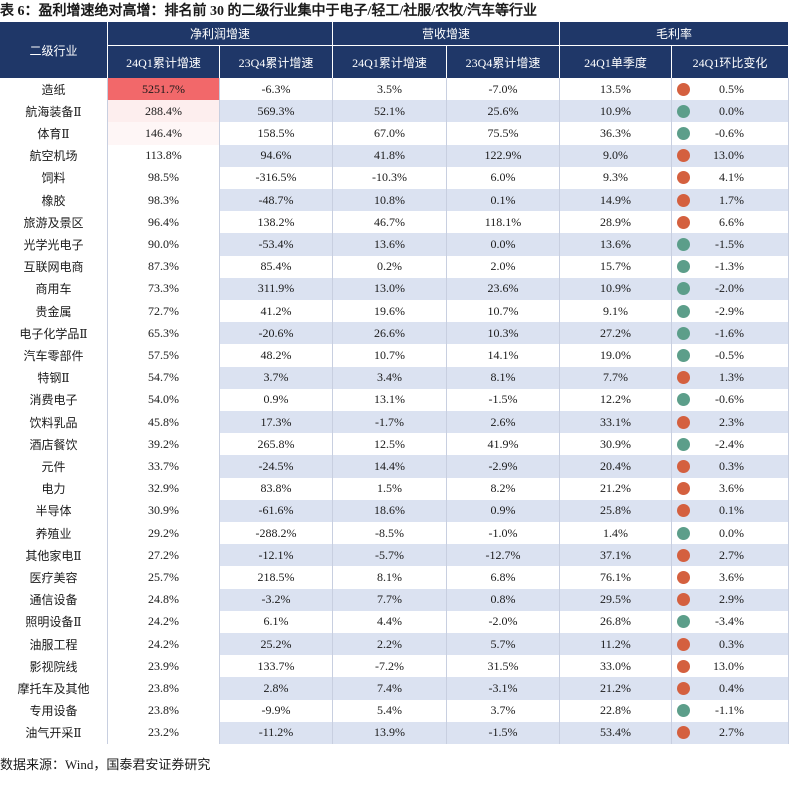  Describe the element at coordinates (164, 311) in the screenshot. I see `cell-value: 72.7%` at that location.